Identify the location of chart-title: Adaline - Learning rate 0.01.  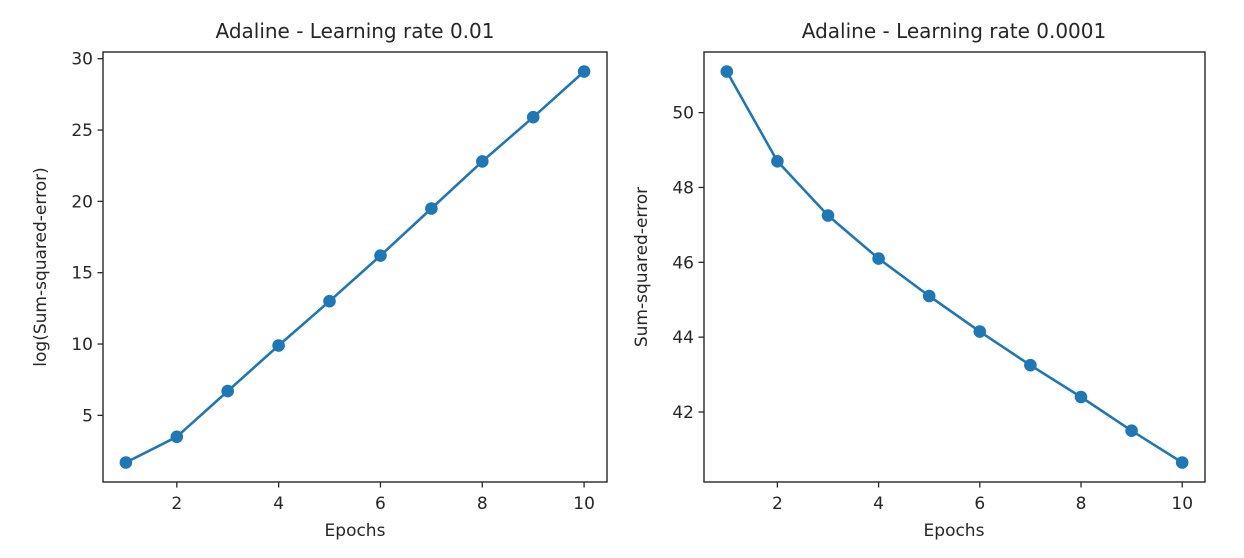
(354, 31).